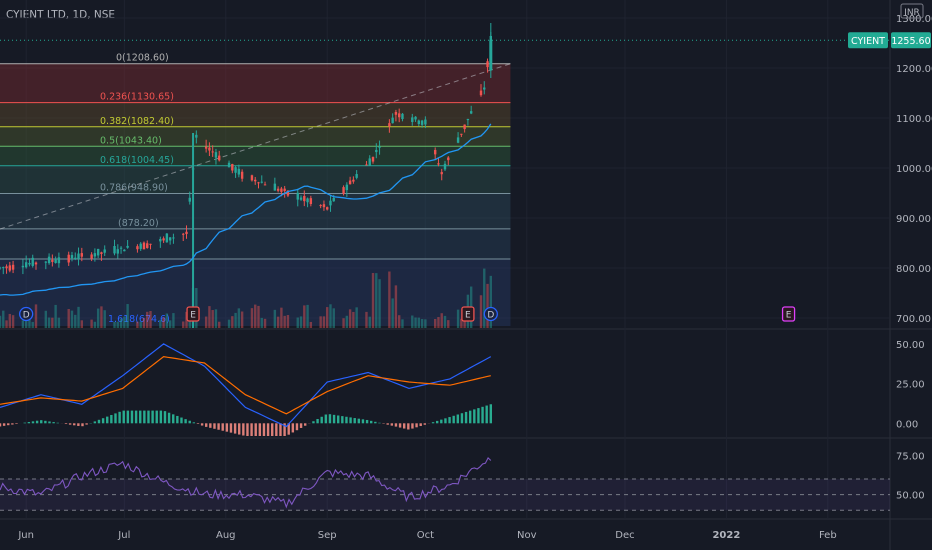 Image resolution: width=932 pixels, height=550 pixels. What do you see at coordinates (910, 457) in the screenshot?
I see `rsi-axis-label: 75.00` at bounding box center [910, 457].